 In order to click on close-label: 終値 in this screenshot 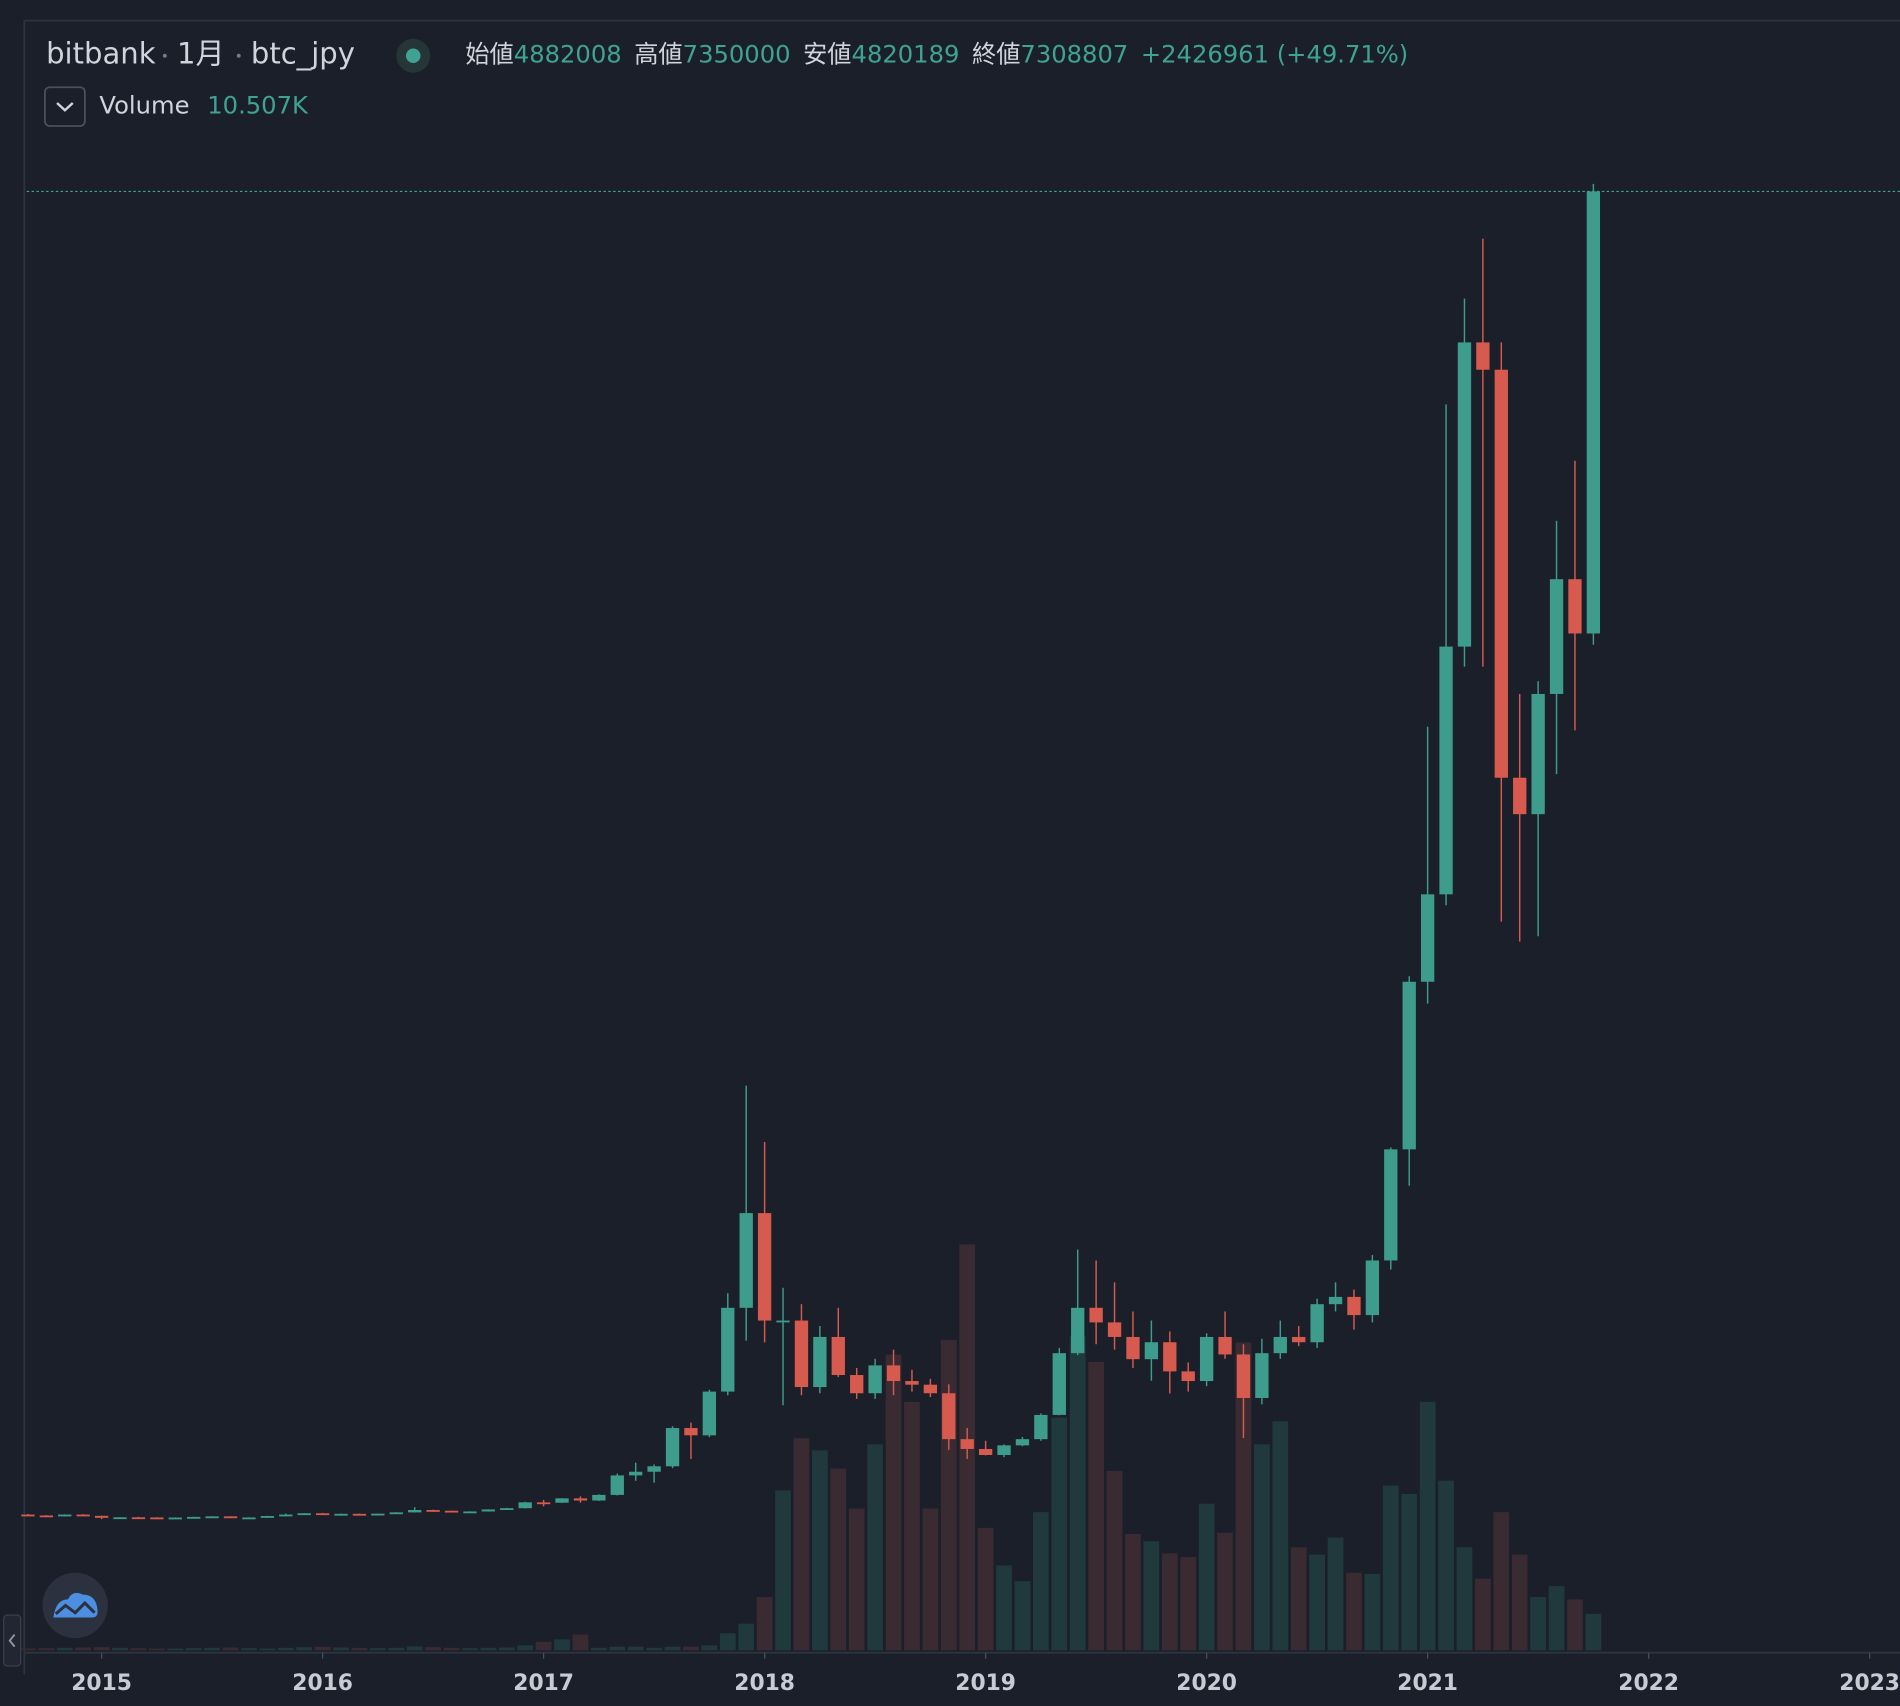, I will do `click(996, 55)`.